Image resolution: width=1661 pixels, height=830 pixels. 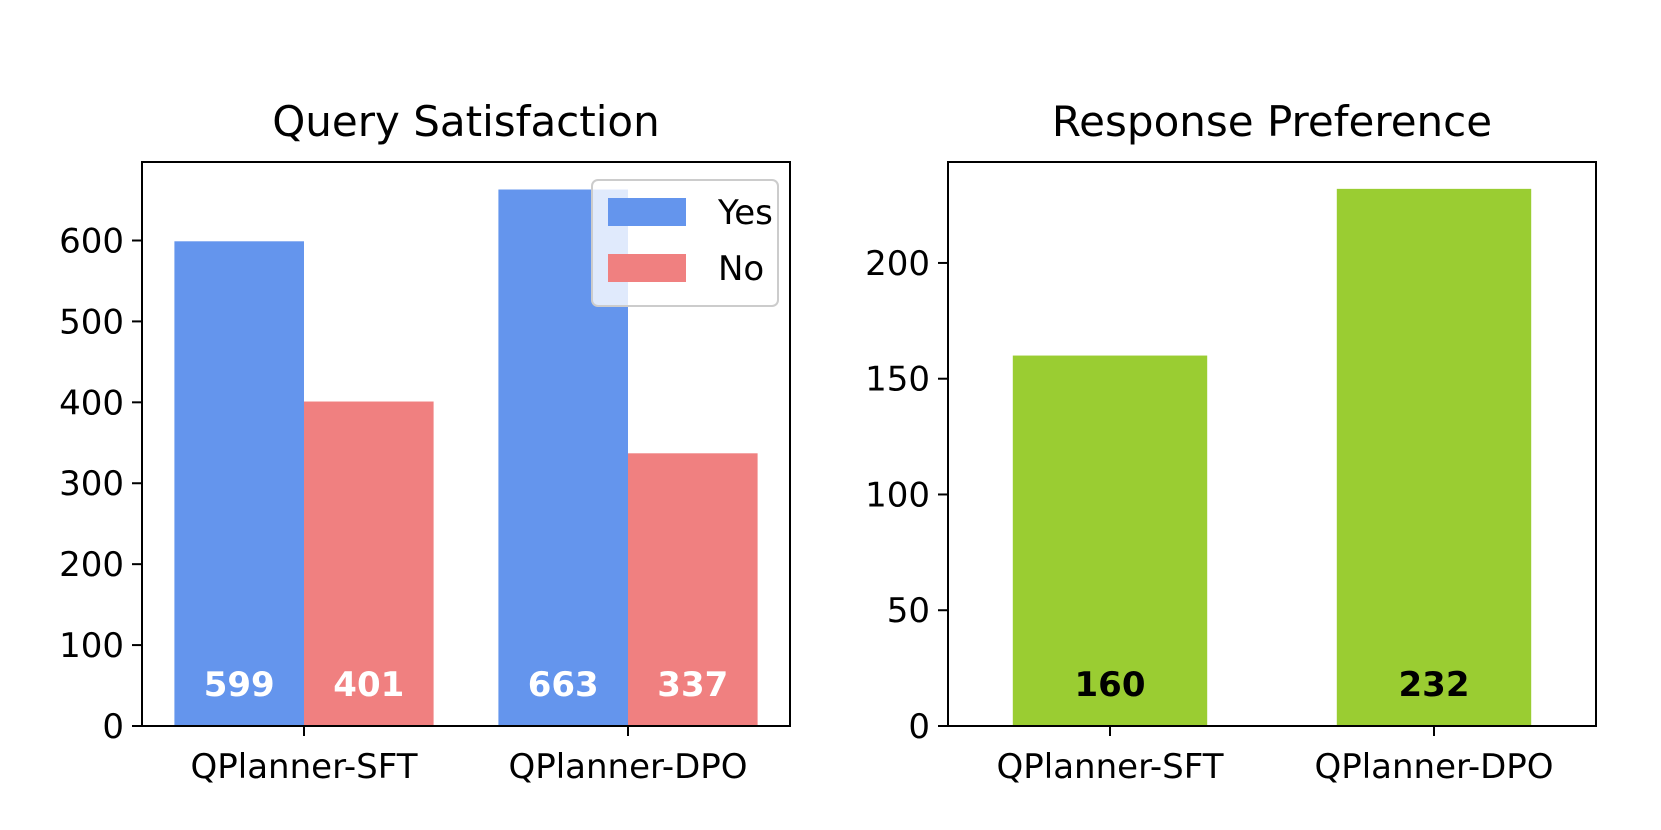 I want to click on legend-label: Yes, so click(x=745, y=213).